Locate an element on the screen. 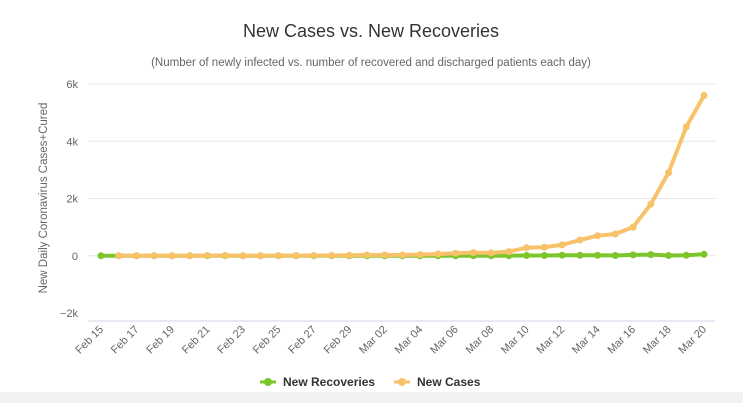 The image size is (743, 403). legend-label-new-recoveries: New Recoveries is located at coordinates (329, 382).